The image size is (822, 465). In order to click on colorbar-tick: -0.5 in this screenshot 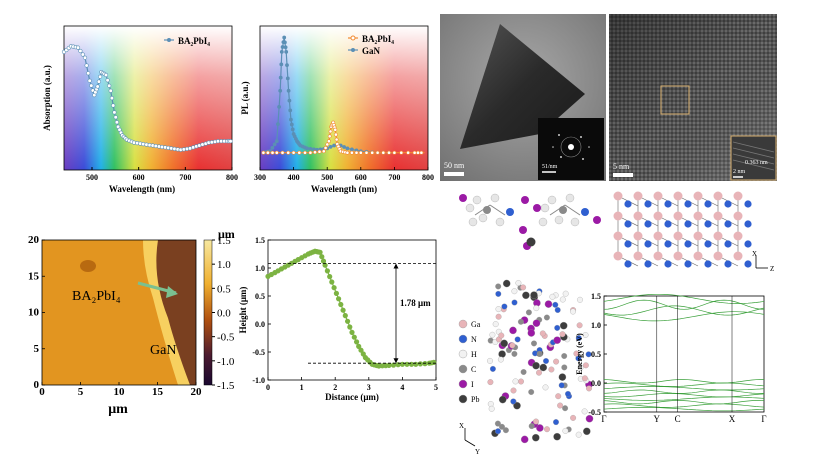, I will do `click(226, 338)`.